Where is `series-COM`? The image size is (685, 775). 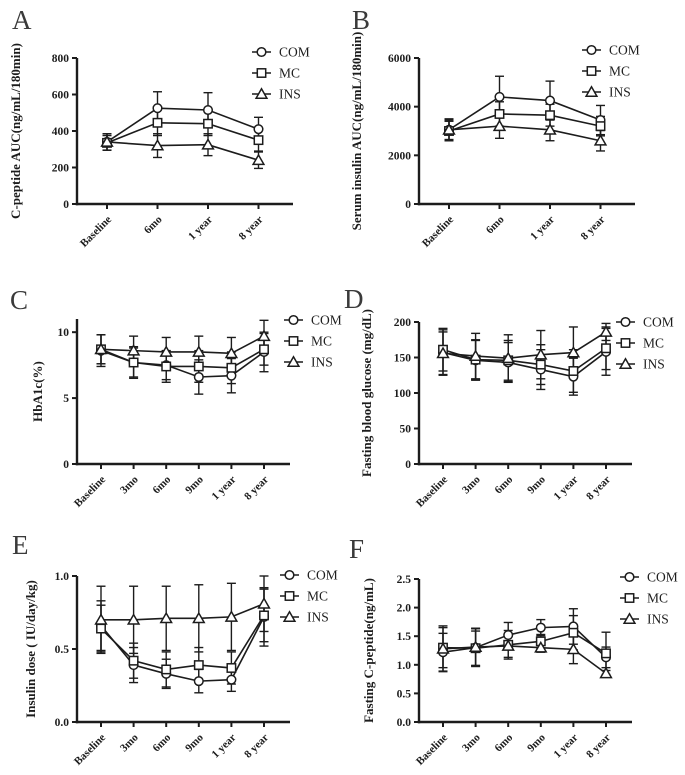 series-COM is located at coordinates (182, 363).